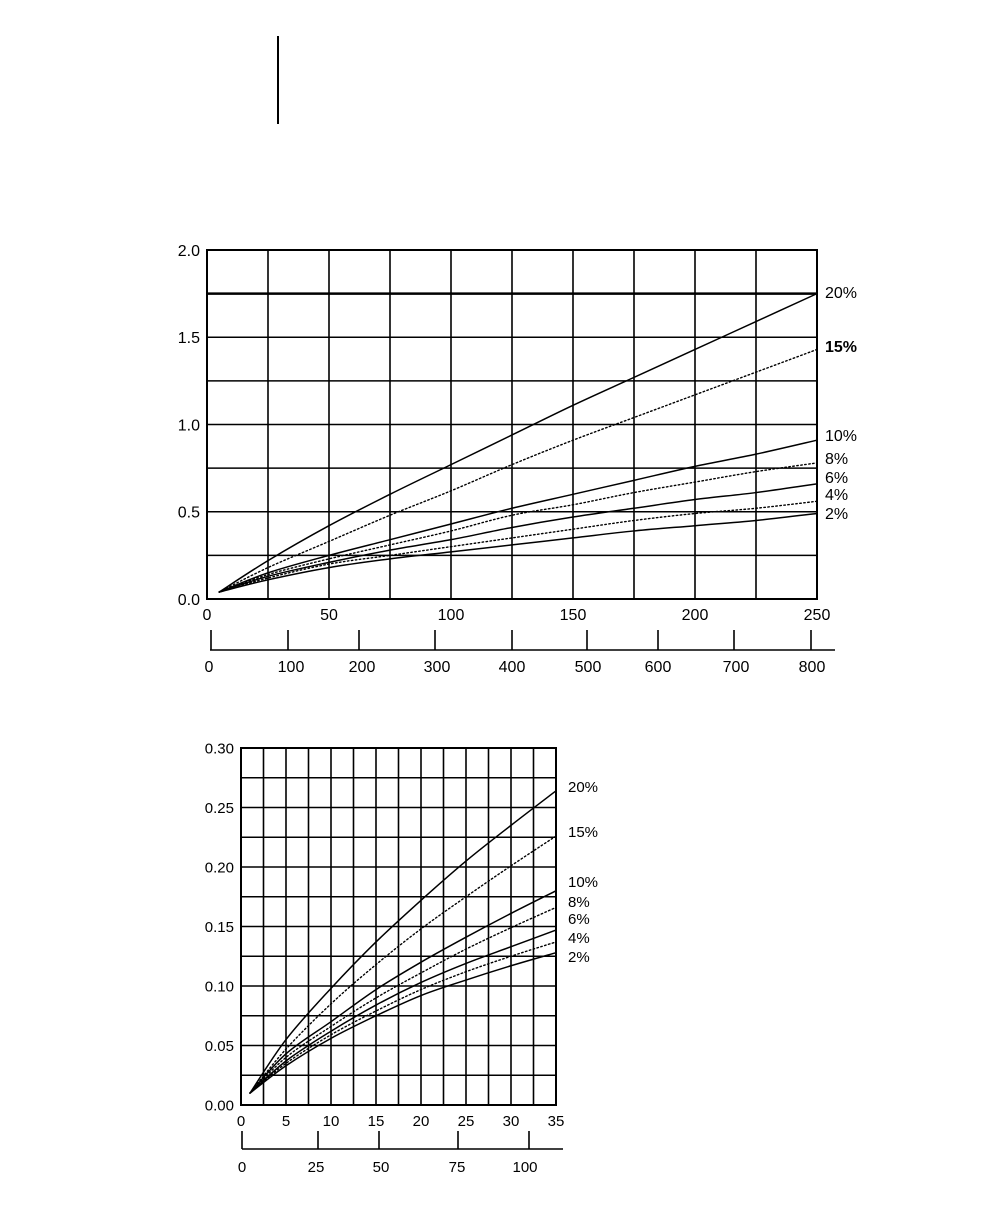  Describe the element at coordinates (579, 919) in the screenshot. I see `chart-2-series-label: 6%` at that location.